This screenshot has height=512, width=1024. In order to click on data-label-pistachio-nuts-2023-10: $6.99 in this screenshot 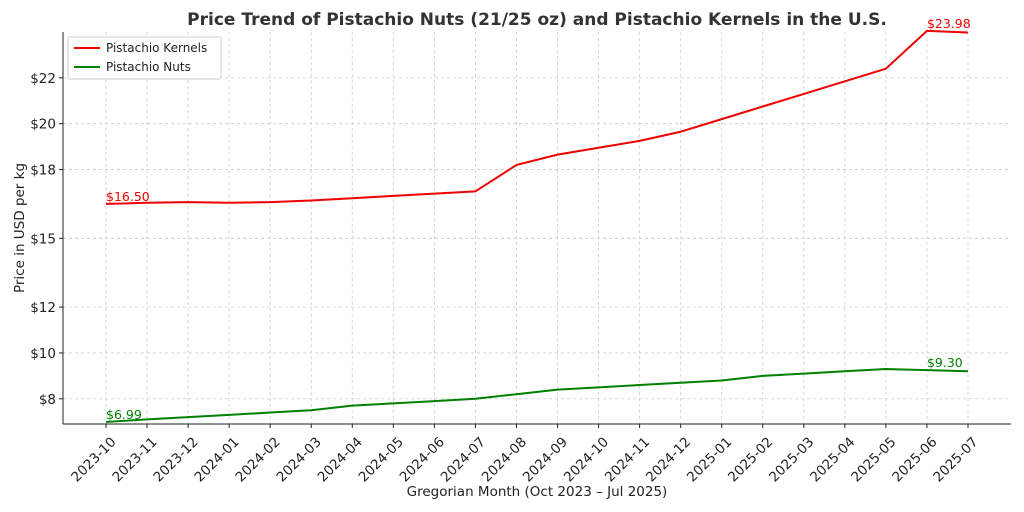, I will do `click(124, 414)`.